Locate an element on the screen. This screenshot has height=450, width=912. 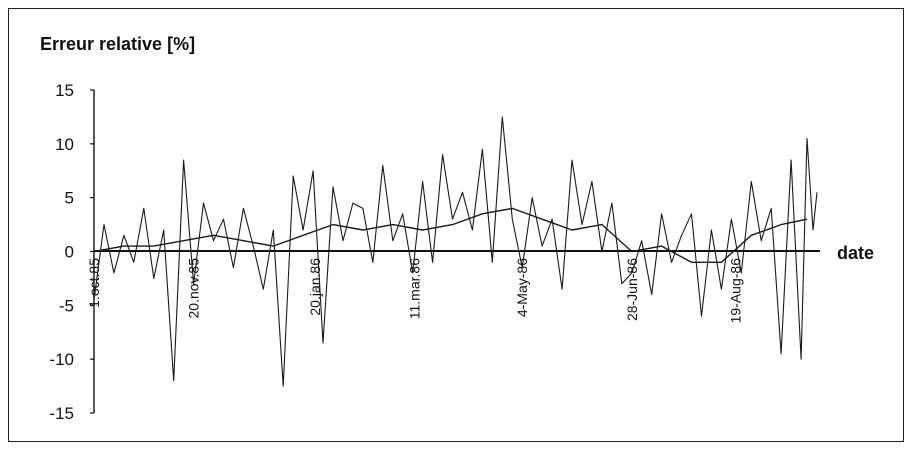
x-tick-label: 19-Aug-86 is located at coordinates (735, 291).